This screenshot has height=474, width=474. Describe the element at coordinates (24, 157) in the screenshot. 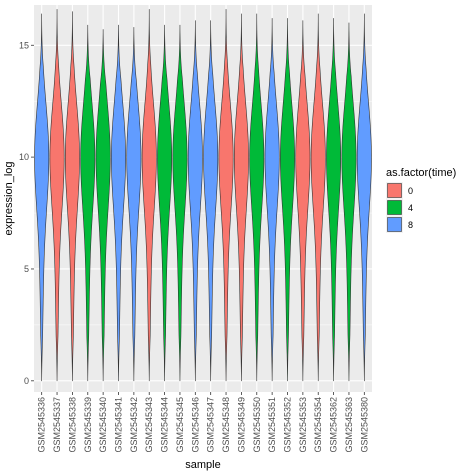

I see `y-tick-label: 10` at that location.